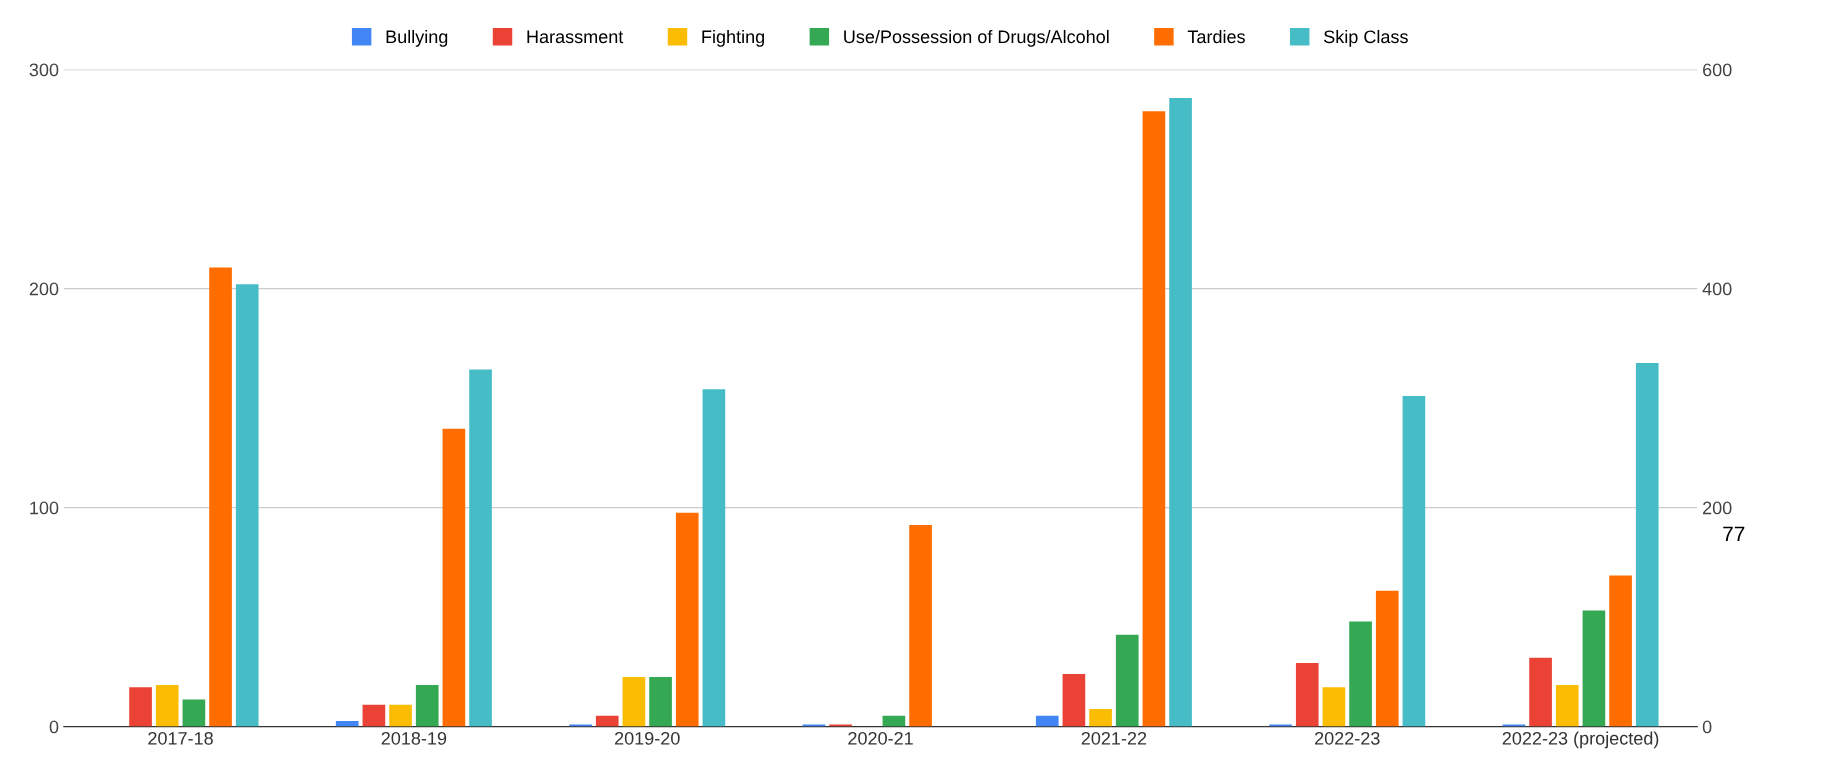  Describe the element at coordinates (575, 37) in the screenshot. I see `legend-label: Harassment` at that location.